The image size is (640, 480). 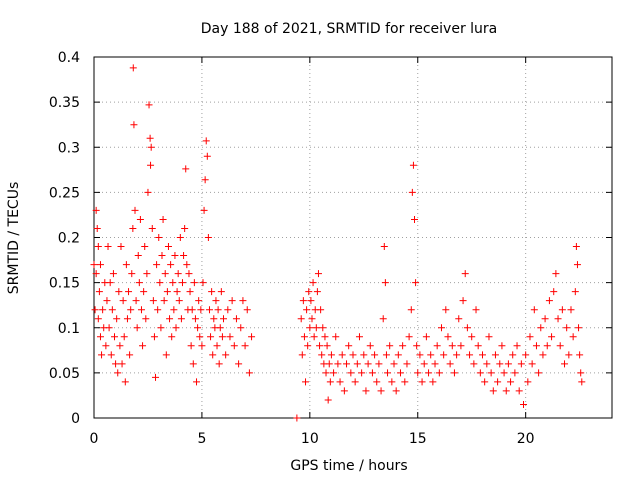 What do you see at coordinates (526, 439) in the screenshot?
I see `x-tick-label: 20` at bounding box center [526, 439].